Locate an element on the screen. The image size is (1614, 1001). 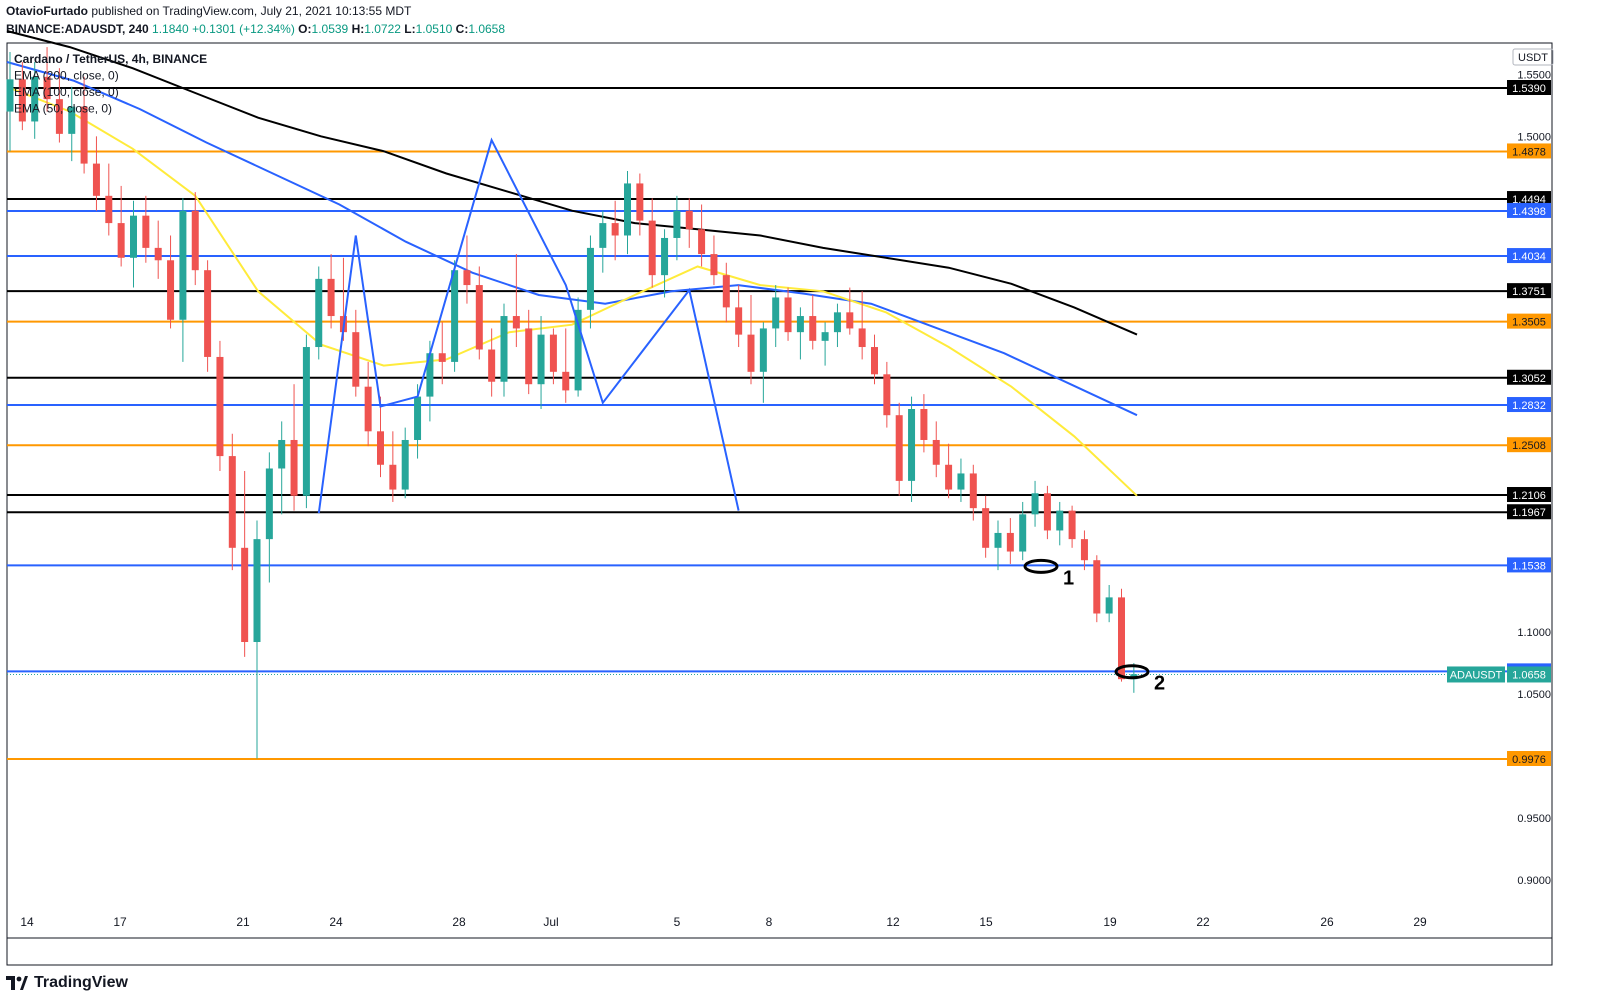
price-change: +0.1301 (+12.34%) is located at coordinates (243, 29).